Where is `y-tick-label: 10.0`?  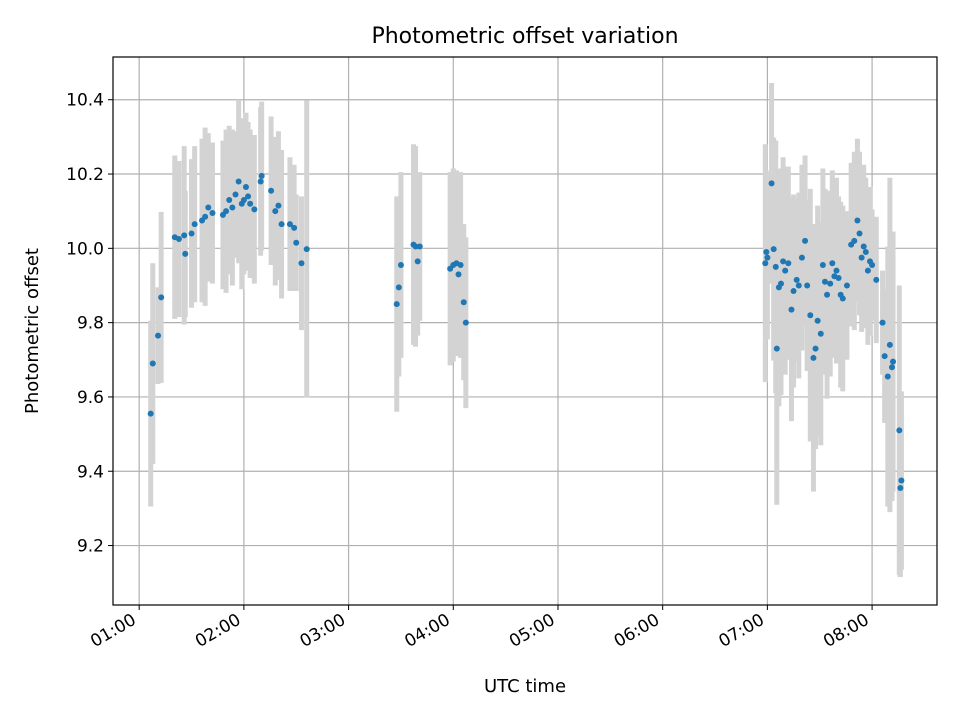
y-tick-label: 10.0 is located at coordinates (85, 249).